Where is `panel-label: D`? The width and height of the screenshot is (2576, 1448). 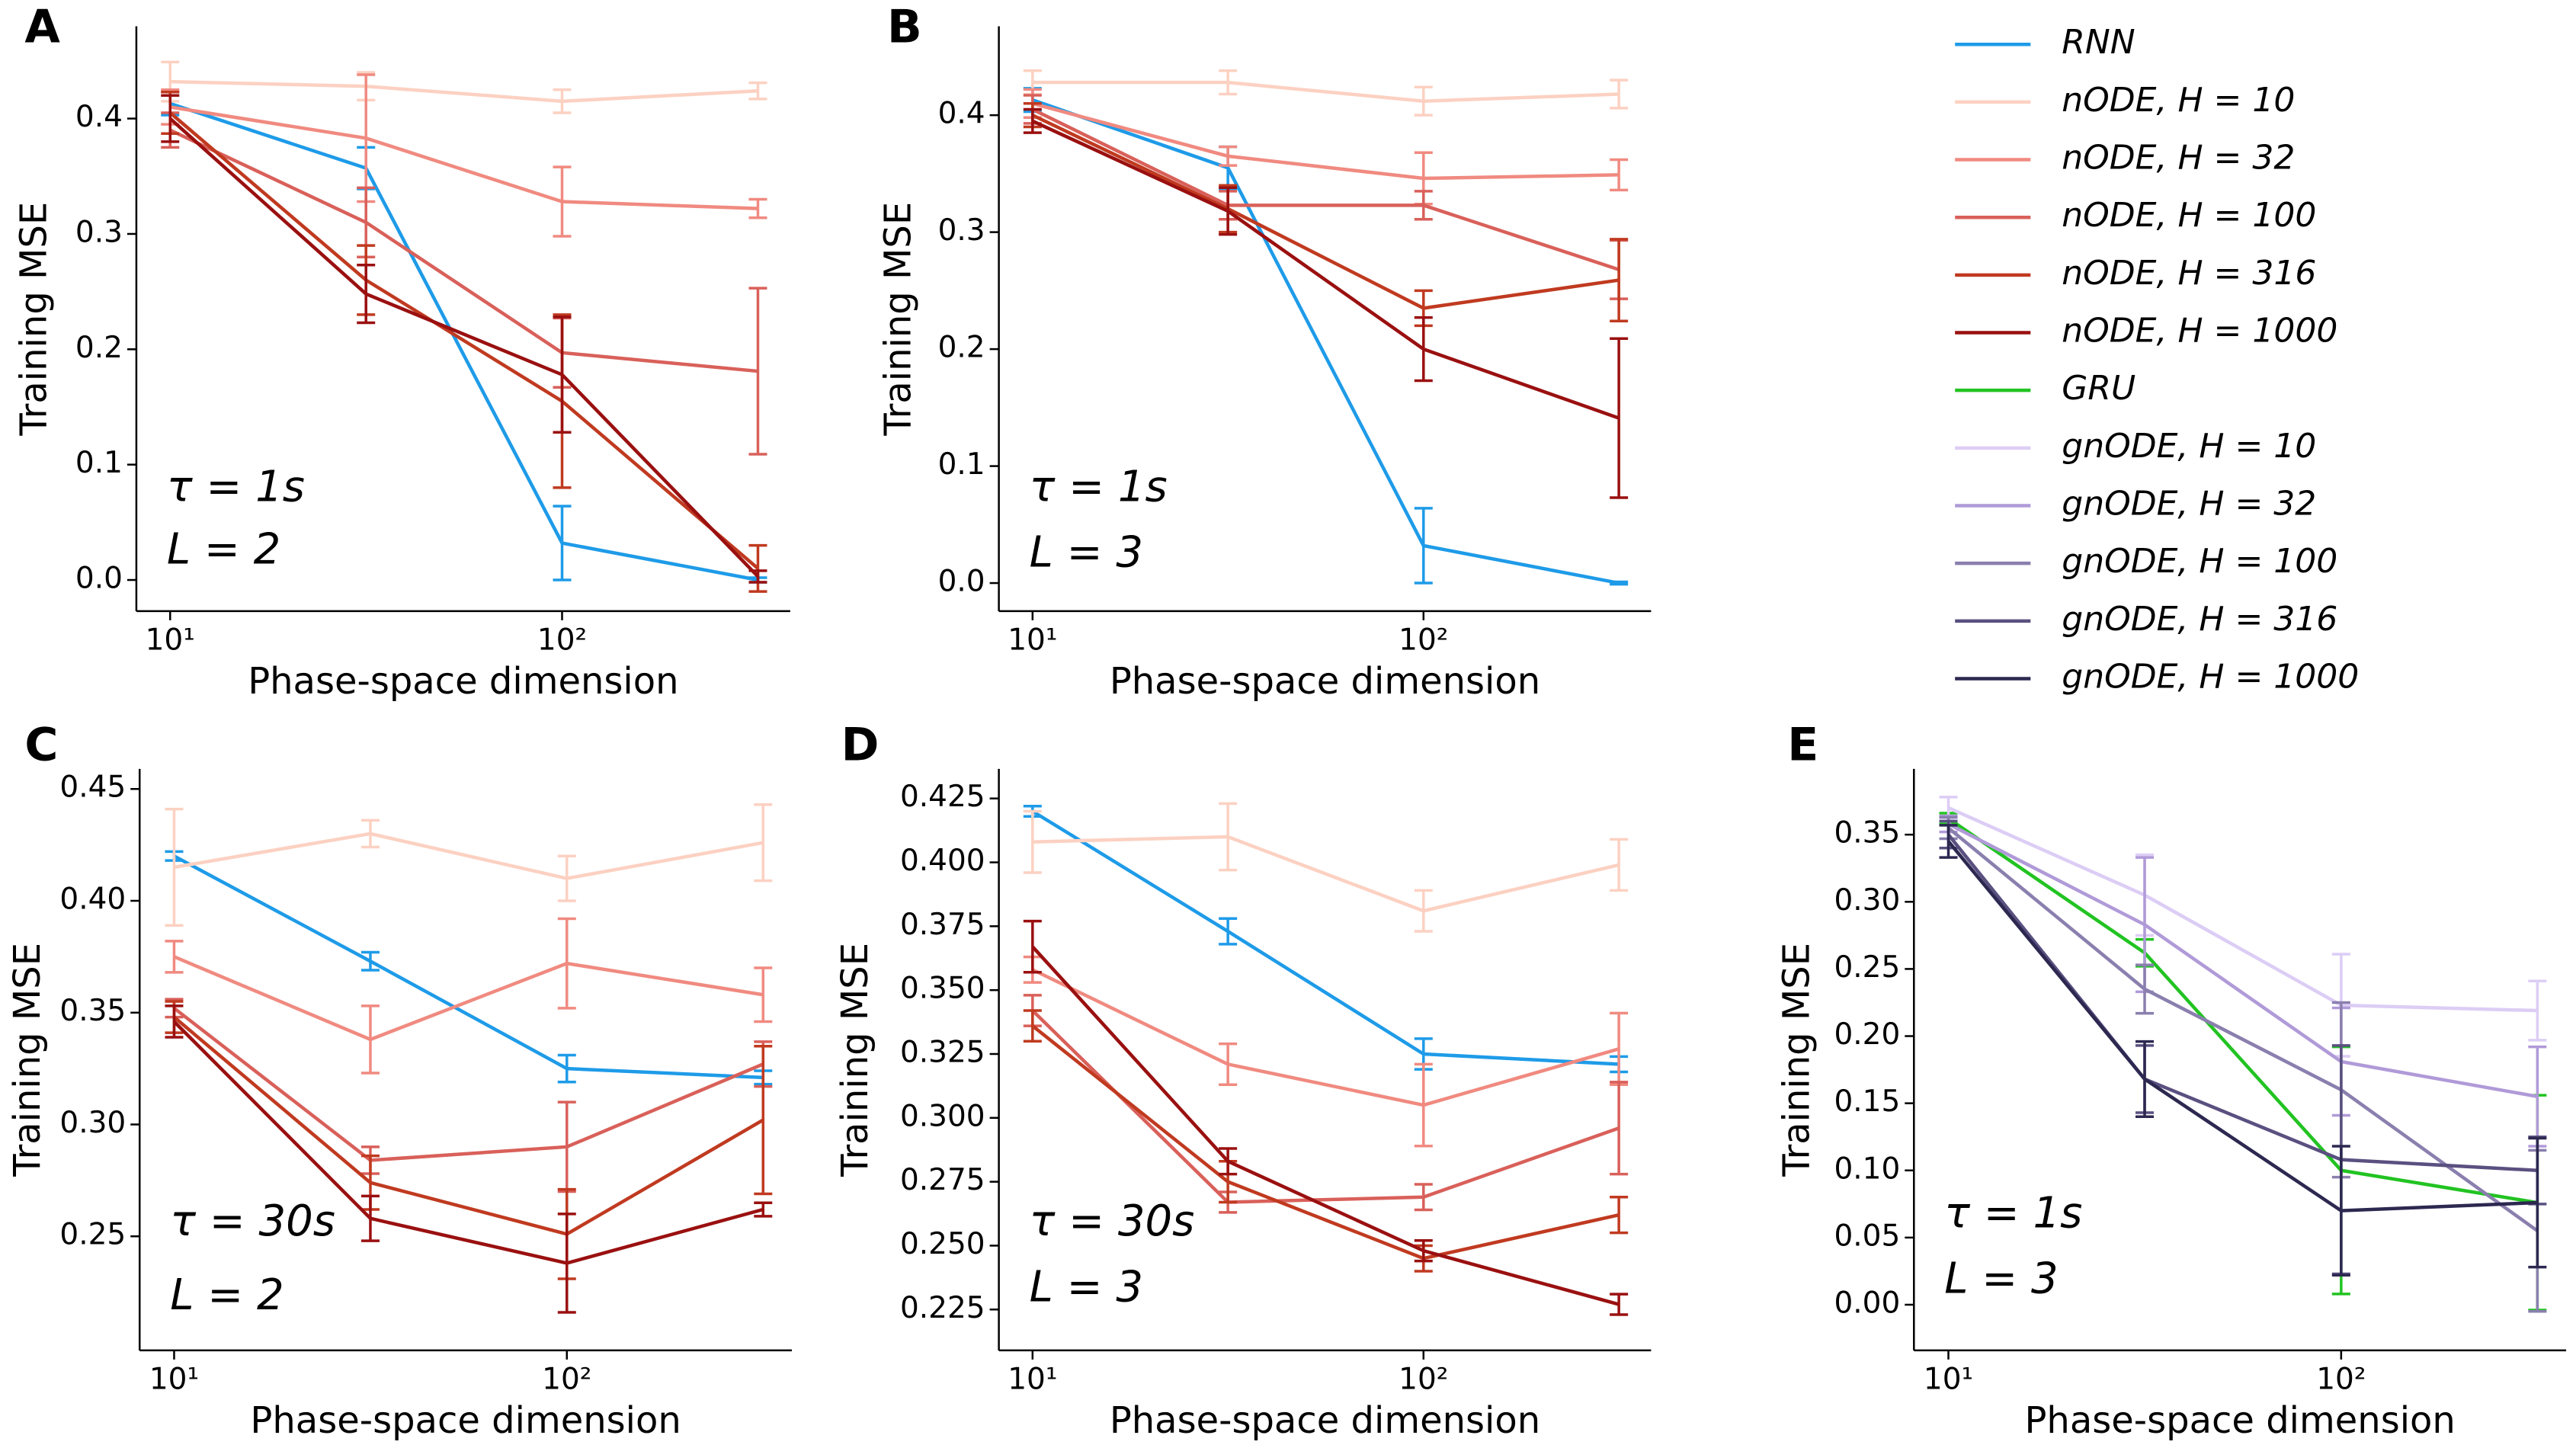
panel-label: D is located at coordinates (860, 744).